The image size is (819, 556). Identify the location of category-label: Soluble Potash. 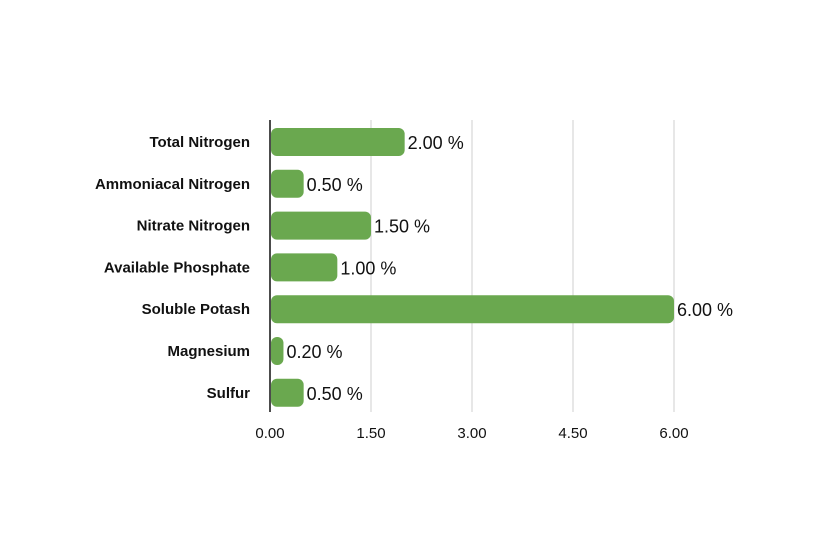
(196, 309).